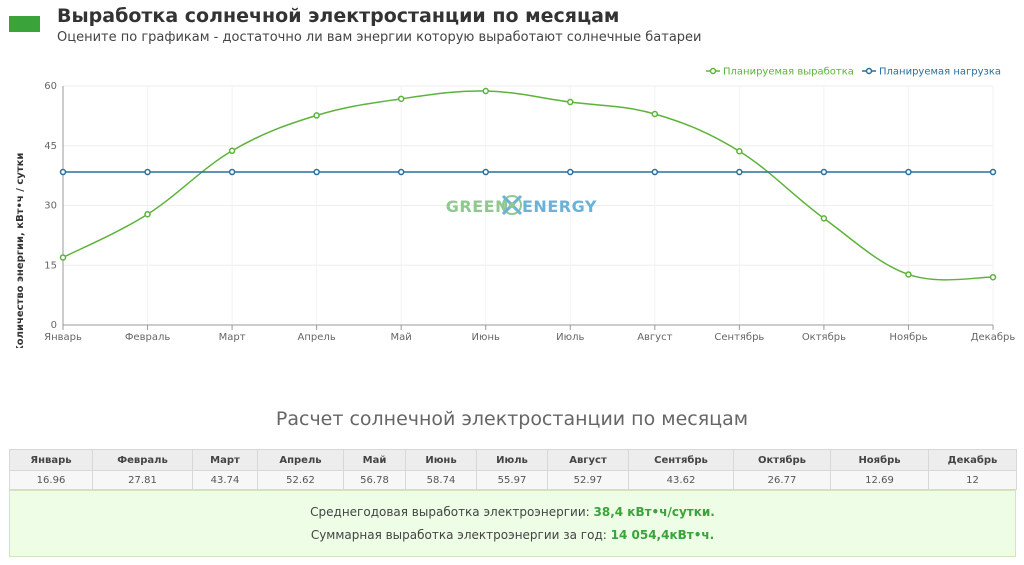  I want to click on legend-label-0: Планируемая выработка, so click(788, 72).